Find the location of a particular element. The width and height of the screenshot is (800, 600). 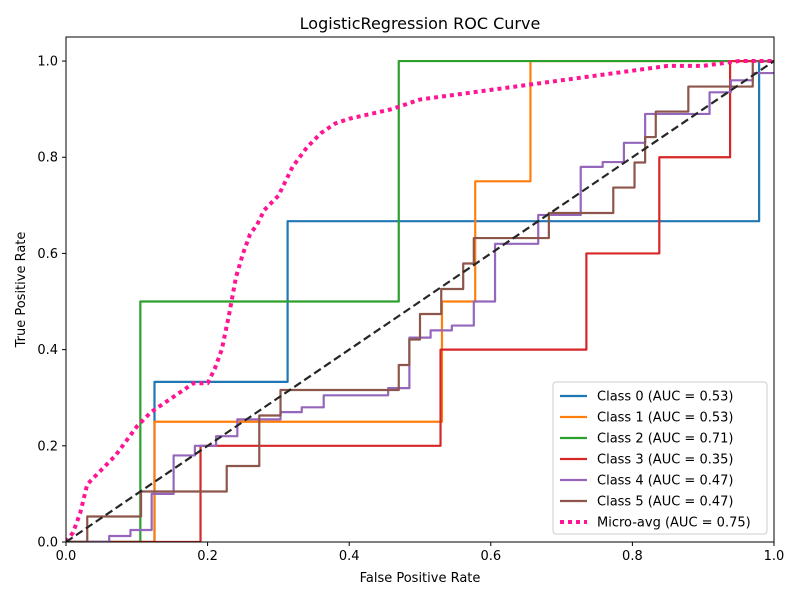

y-tick-label: 0.8 is located at coordinates (47, 158).